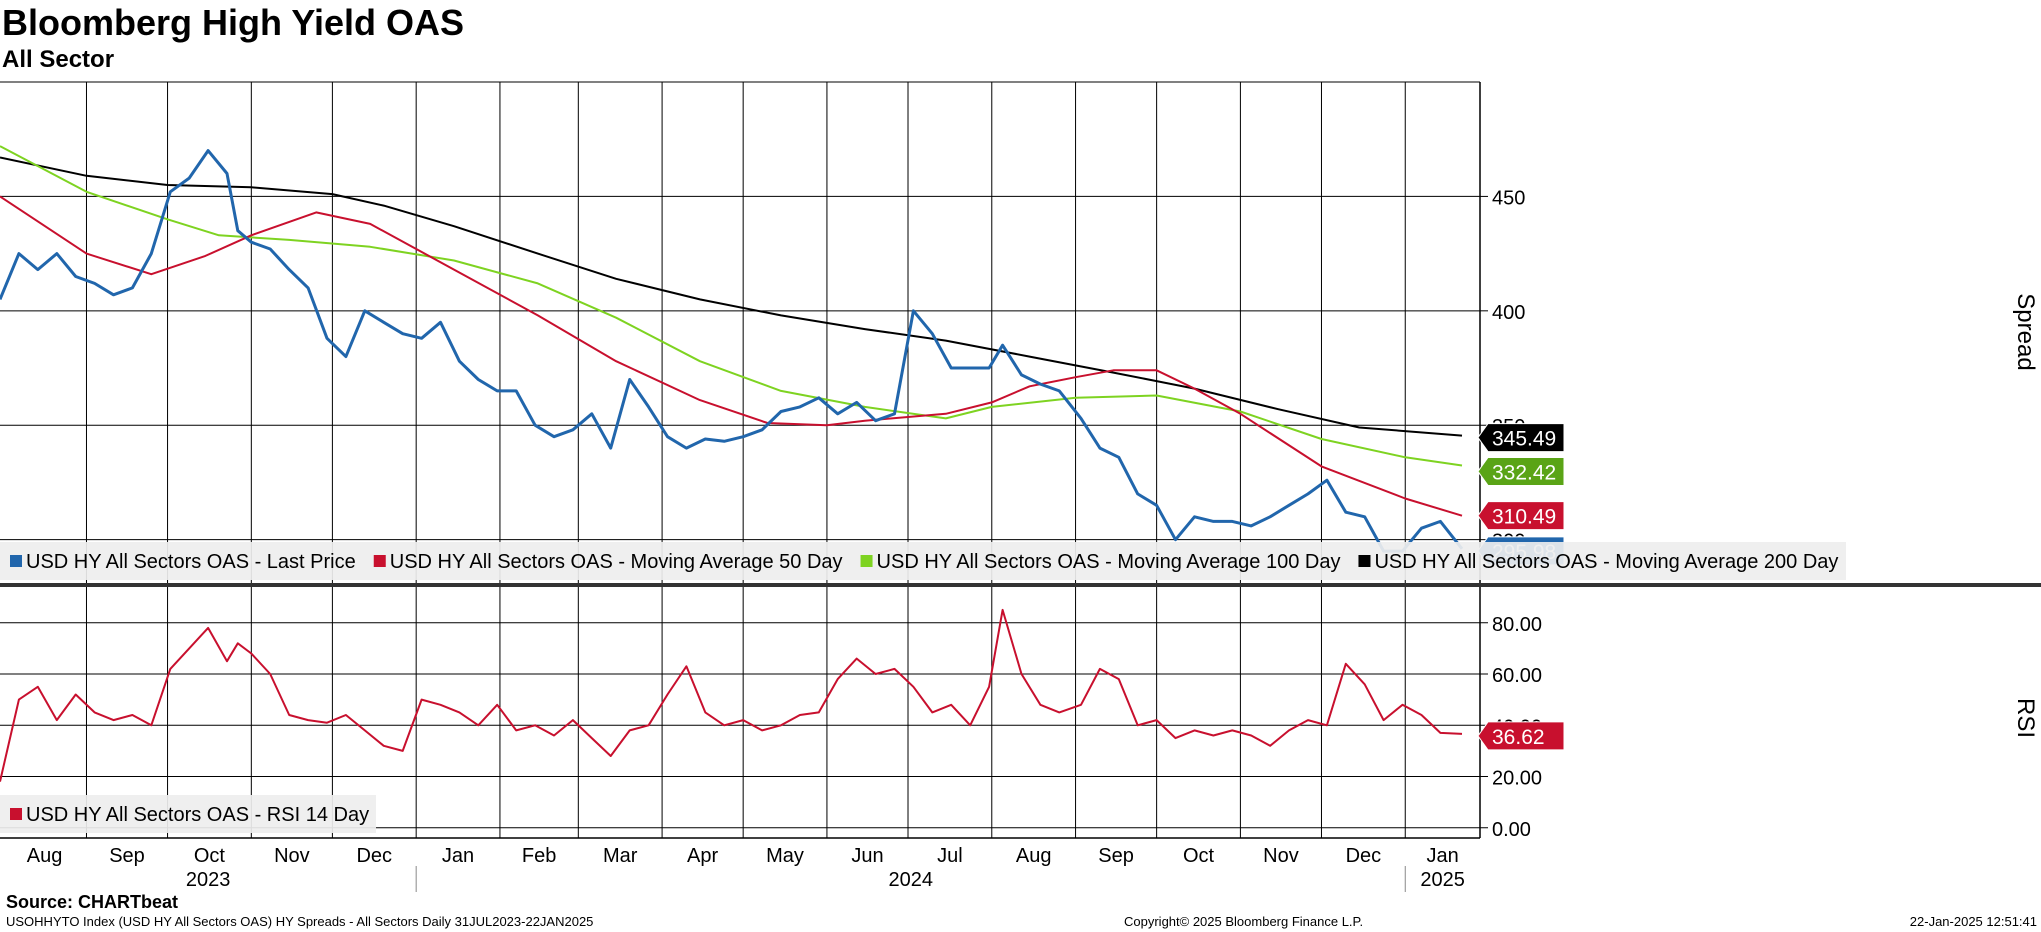 The width and height of the screenshot is (2041, 932). Describe the element at coordinates (950, 856) in the screenshot. I see `x-month-label: Jul` at that location.